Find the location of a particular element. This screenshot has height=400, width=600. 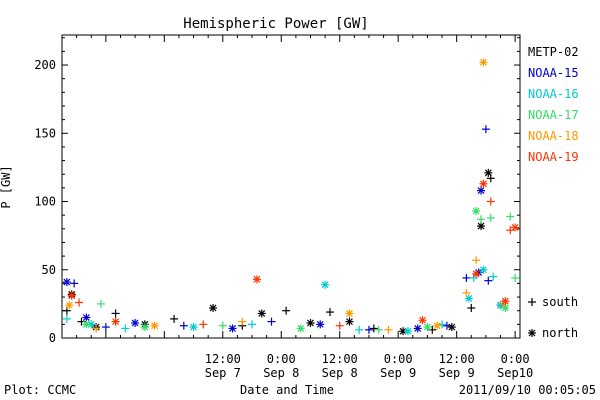

legend-entry-noaa-19: NOAA-19 is located at coordinates (553, 157).